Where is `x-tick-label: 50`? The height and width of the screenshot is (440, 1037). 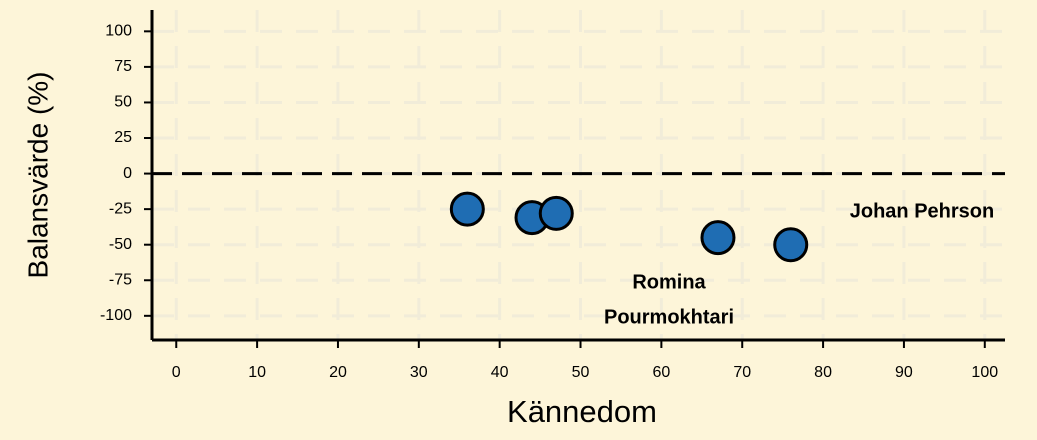 x-tick-label: 50 is located at coordinates (581, 372).